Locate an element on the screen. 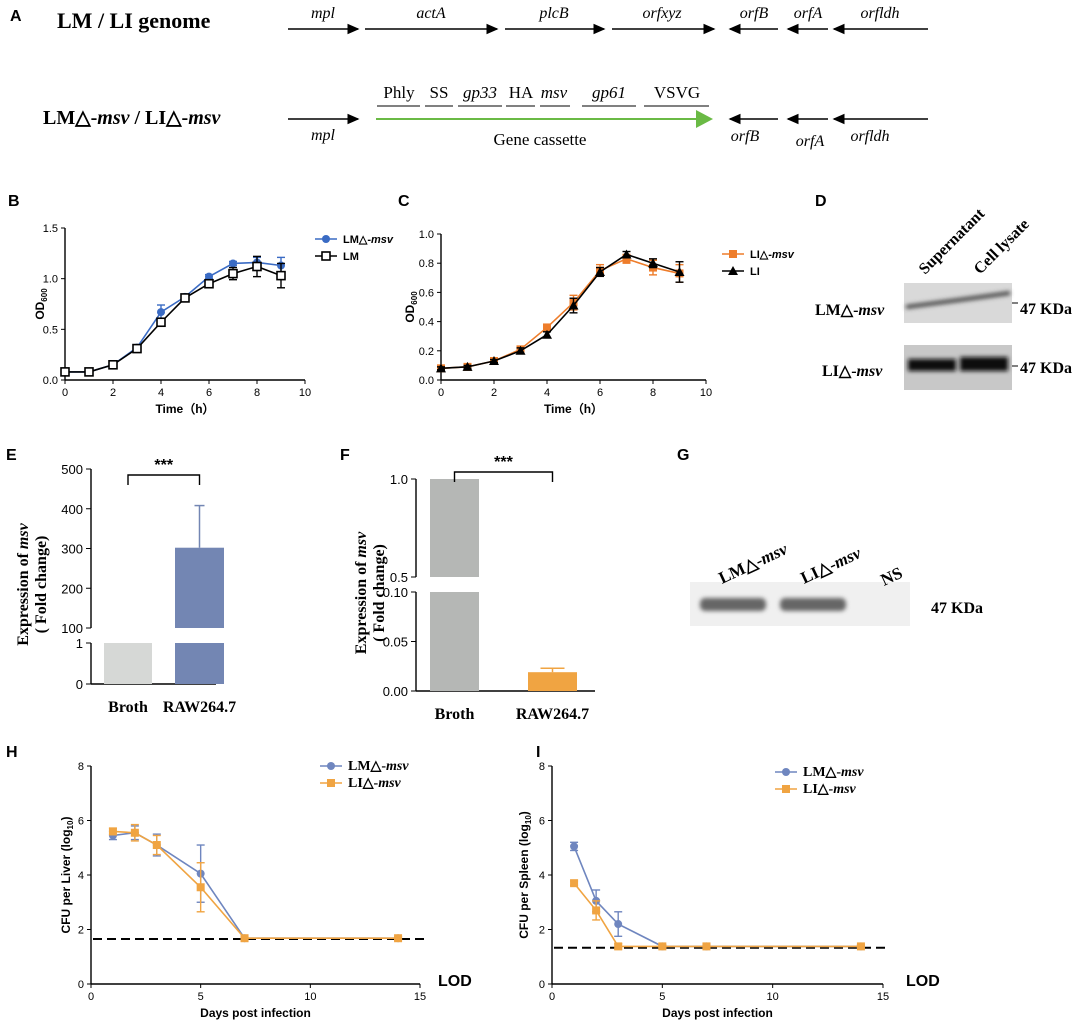  panel-letter-h: H is located at coordinates (12, 752).